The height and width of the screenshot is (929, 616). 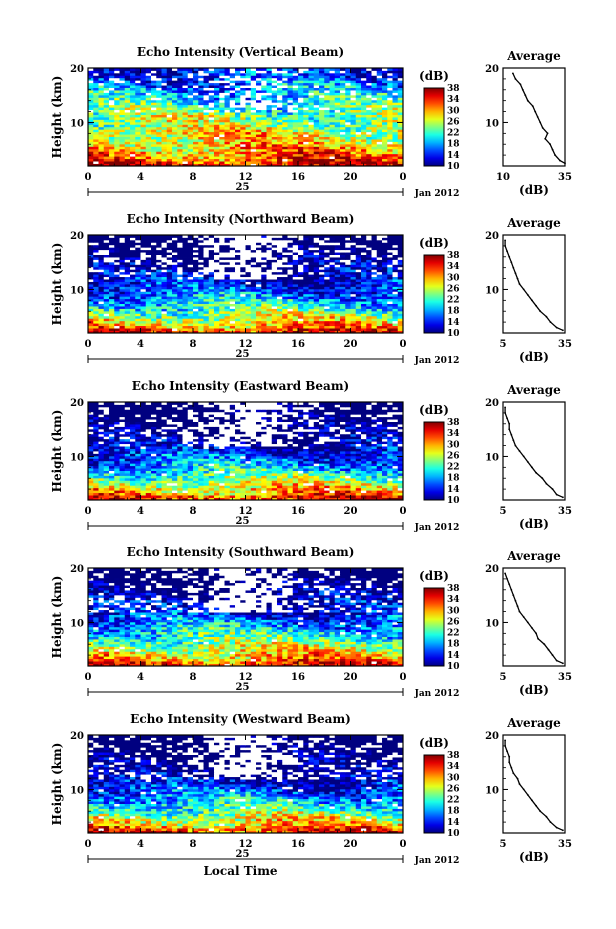 What do you see at coordinates (77, 236) in the screenshot?
I see `y-tick-label: 20` at bounding box center [77, 236].